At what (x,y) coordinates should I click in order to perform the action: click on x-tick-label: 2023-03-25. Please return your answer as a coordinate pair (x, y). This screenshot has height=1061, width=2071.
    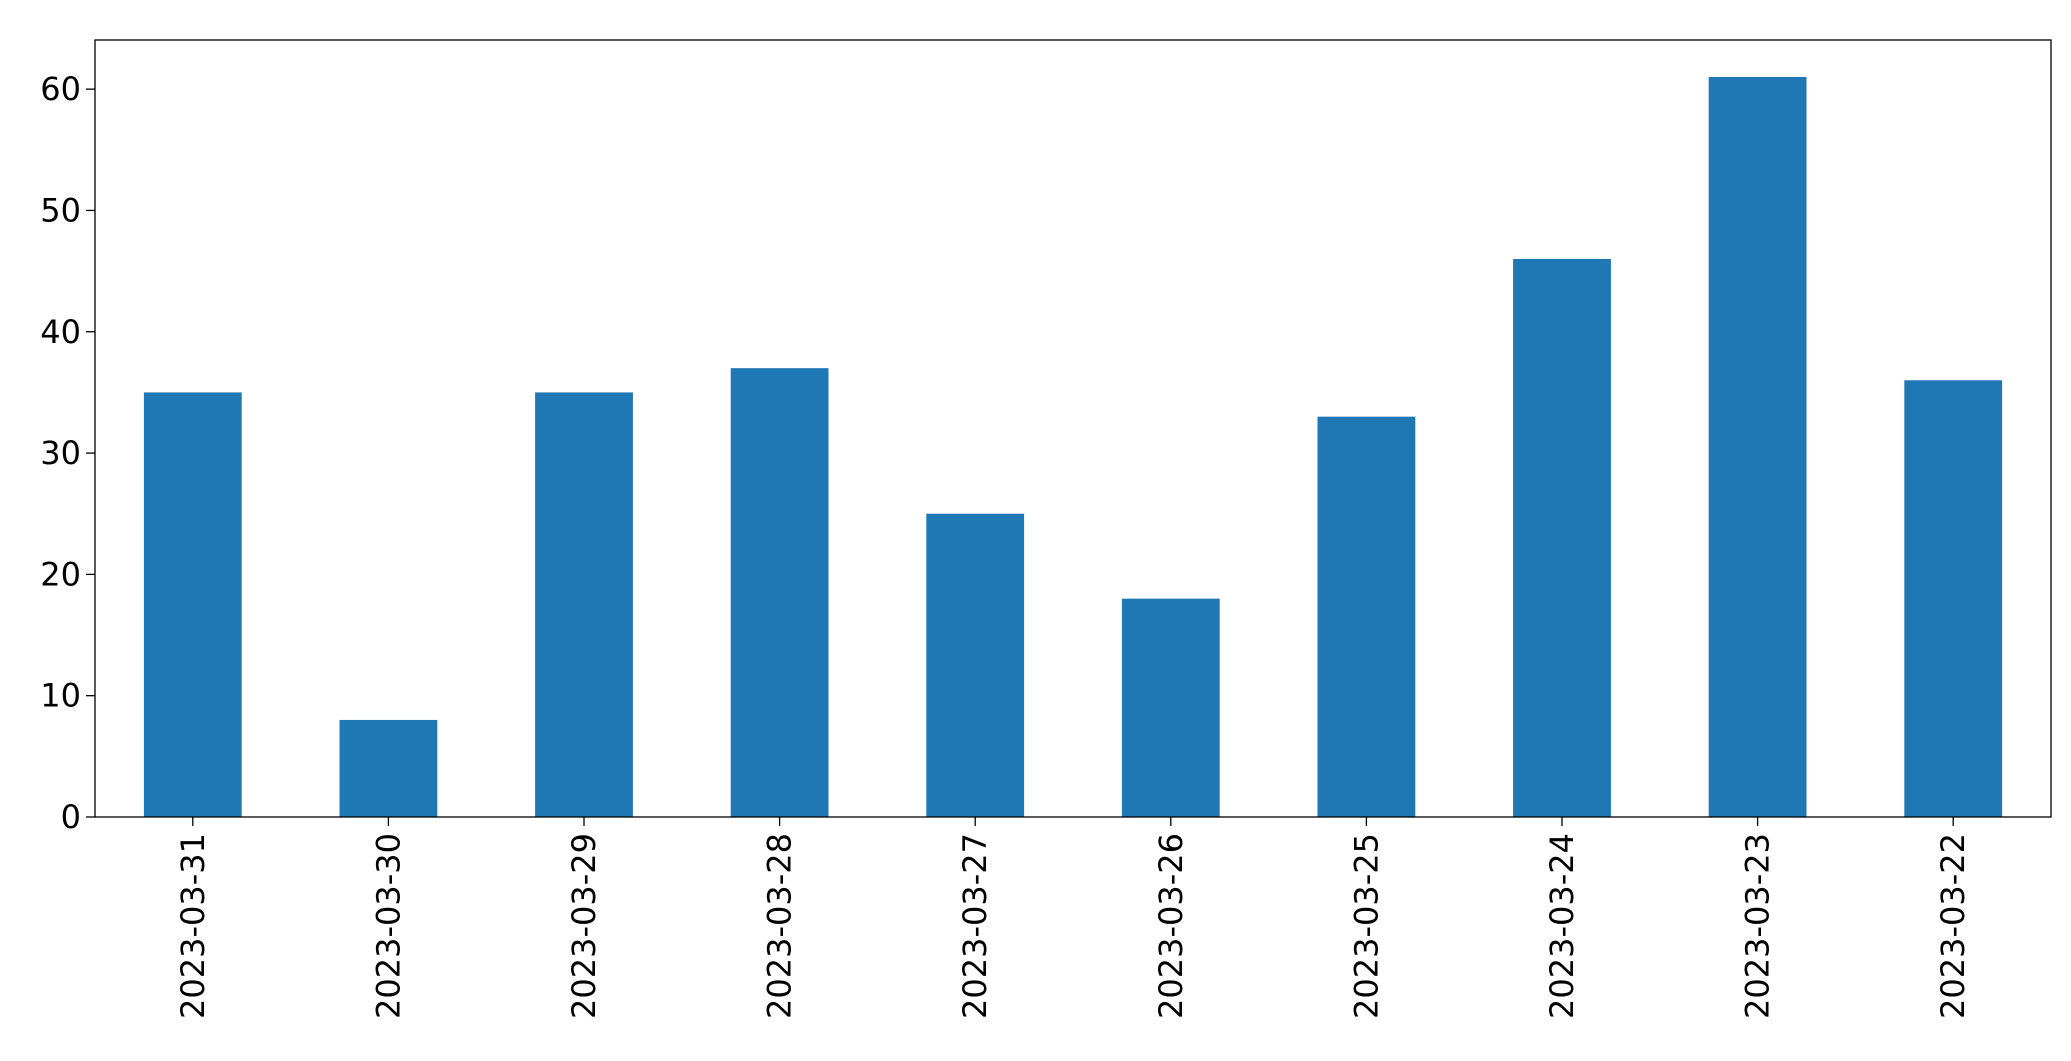
    Looking at the image, I should click on (1366, 926).